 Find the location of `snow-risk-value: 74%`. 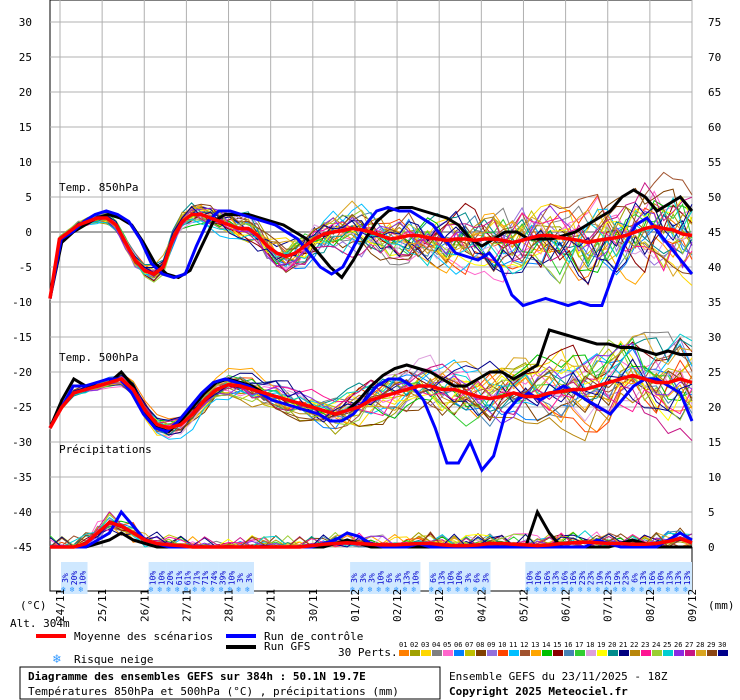

snow-risk-value: 74% is located at coordinates (214, 578).